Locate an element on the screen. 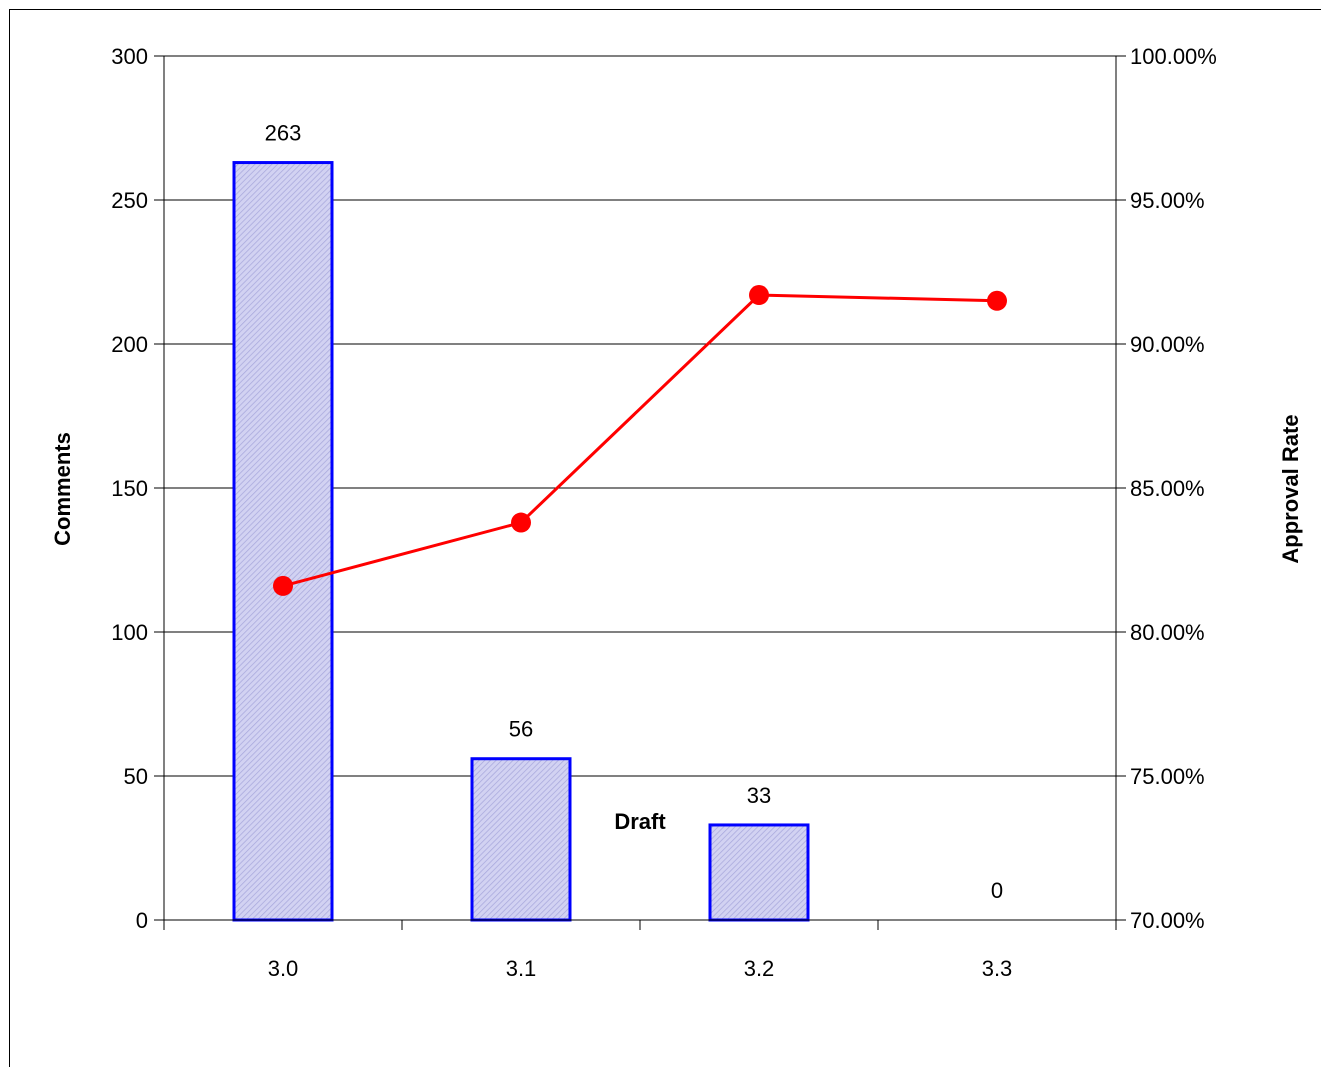 The image size is (1321, 1067). y-tick-label: 50 is located at coordinates (136, 776).